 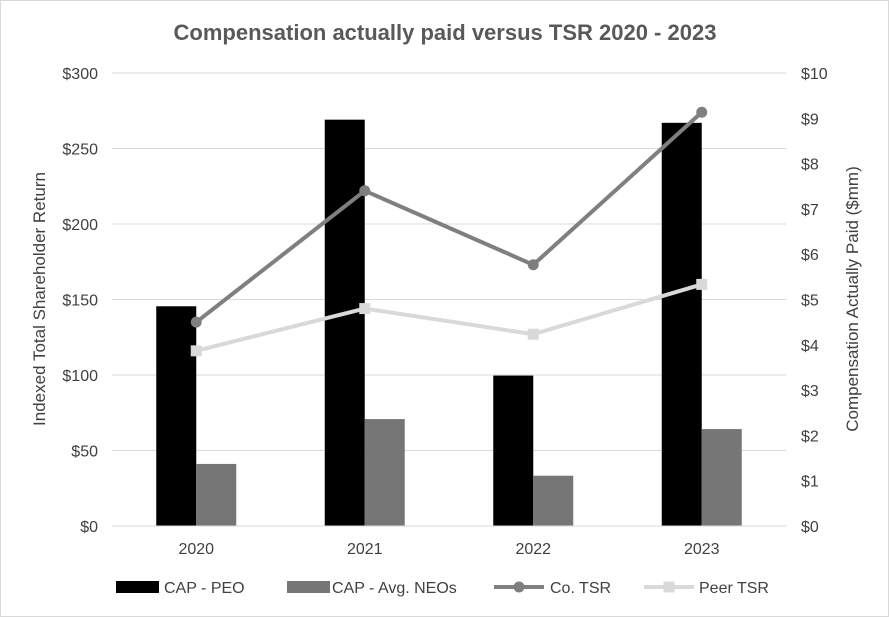 I want to click on right-axis-ticks: $0 $1 $2 $3 $4 $5 $6 $7 $8 $9 $10, so click(x=814, y=301).